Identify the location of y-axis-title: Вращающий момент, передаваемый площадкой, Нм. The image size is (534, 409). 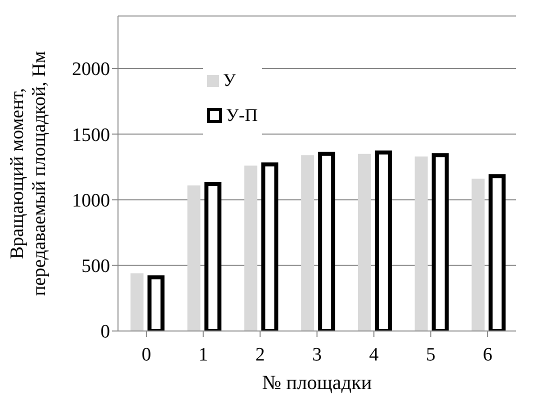
(28, 173).